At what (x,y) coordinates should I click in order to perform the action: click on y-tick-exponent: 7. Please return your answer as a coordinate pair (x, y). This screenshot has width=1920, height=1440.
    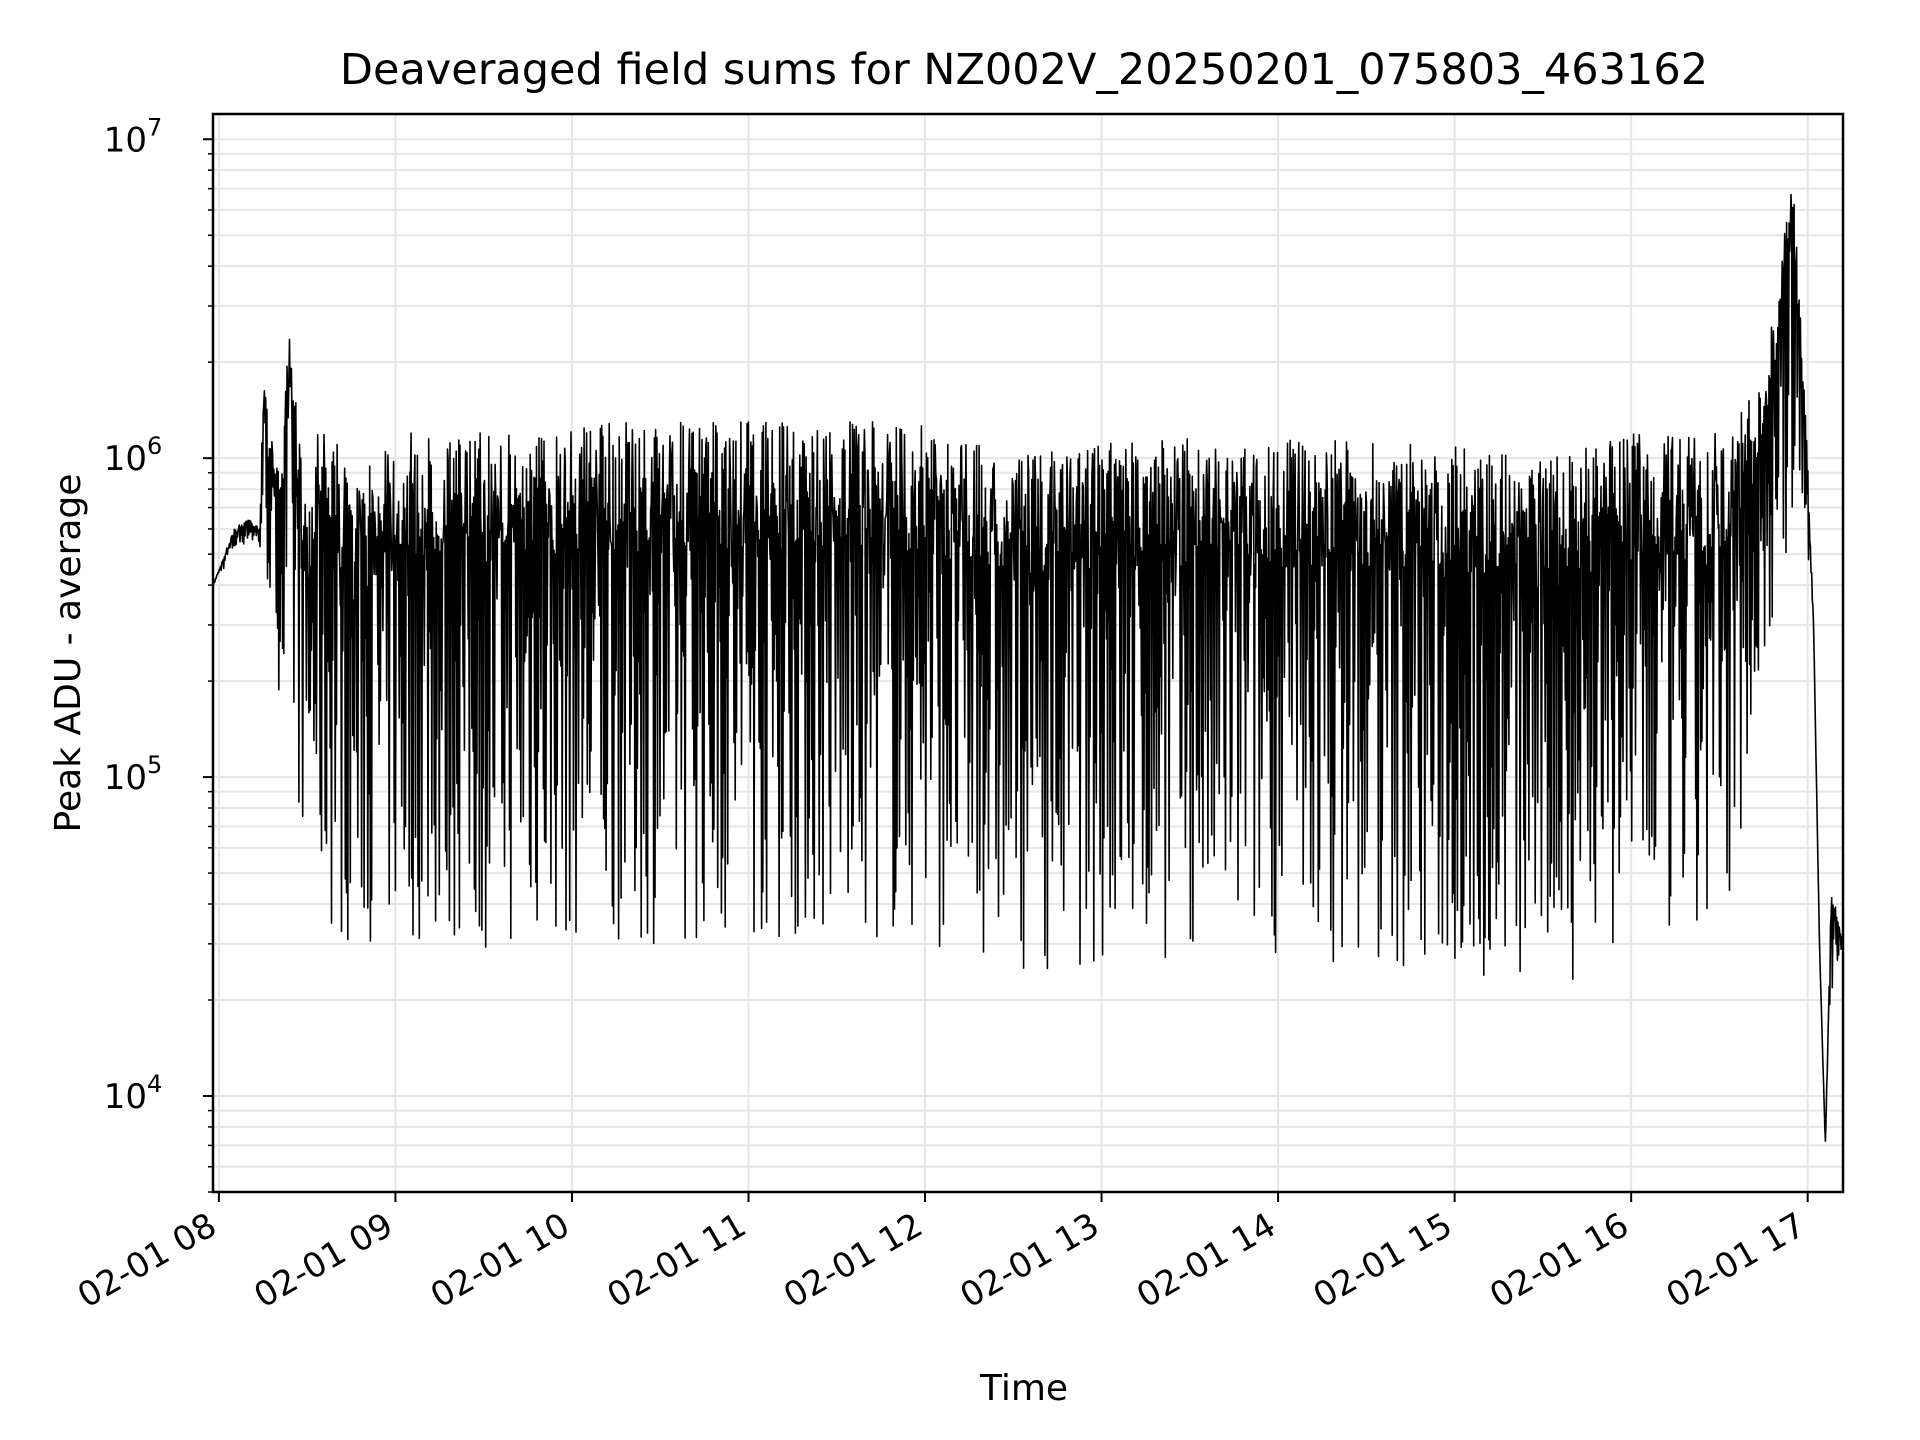
    Looking at the image, I should click on (154, 127).